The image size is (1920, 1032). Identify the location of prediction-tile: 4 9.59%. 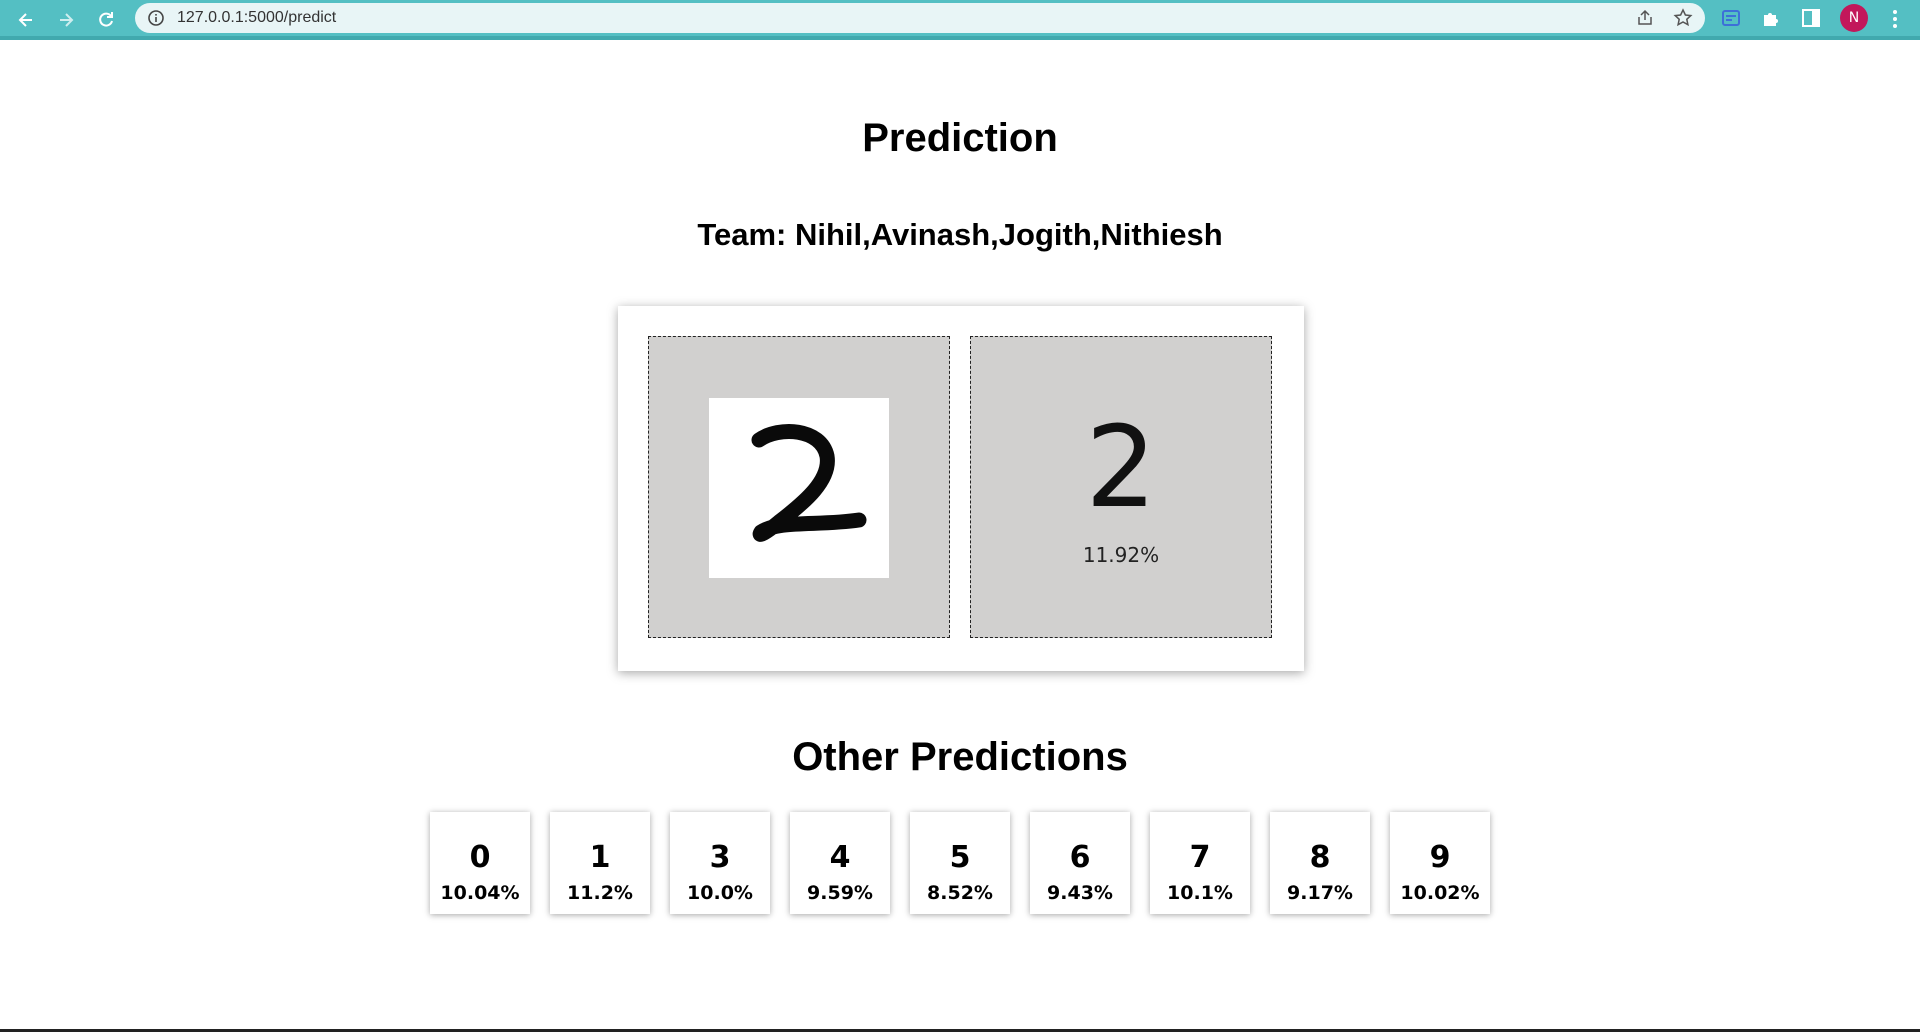
(840, 863).